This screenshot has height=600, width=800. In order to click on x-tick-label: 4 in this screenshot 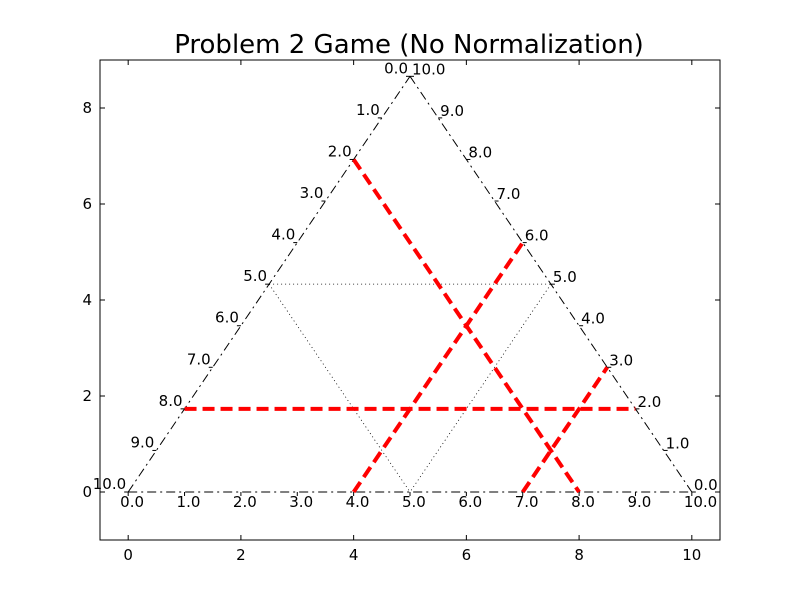, I will do `click(354, 555)`.